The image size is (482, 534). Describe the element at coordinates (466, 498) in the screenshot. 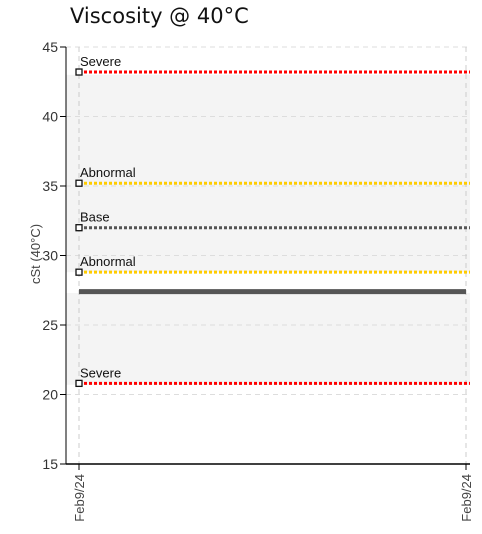

I see `x-tick-label-1: Feb9/24` at that location.